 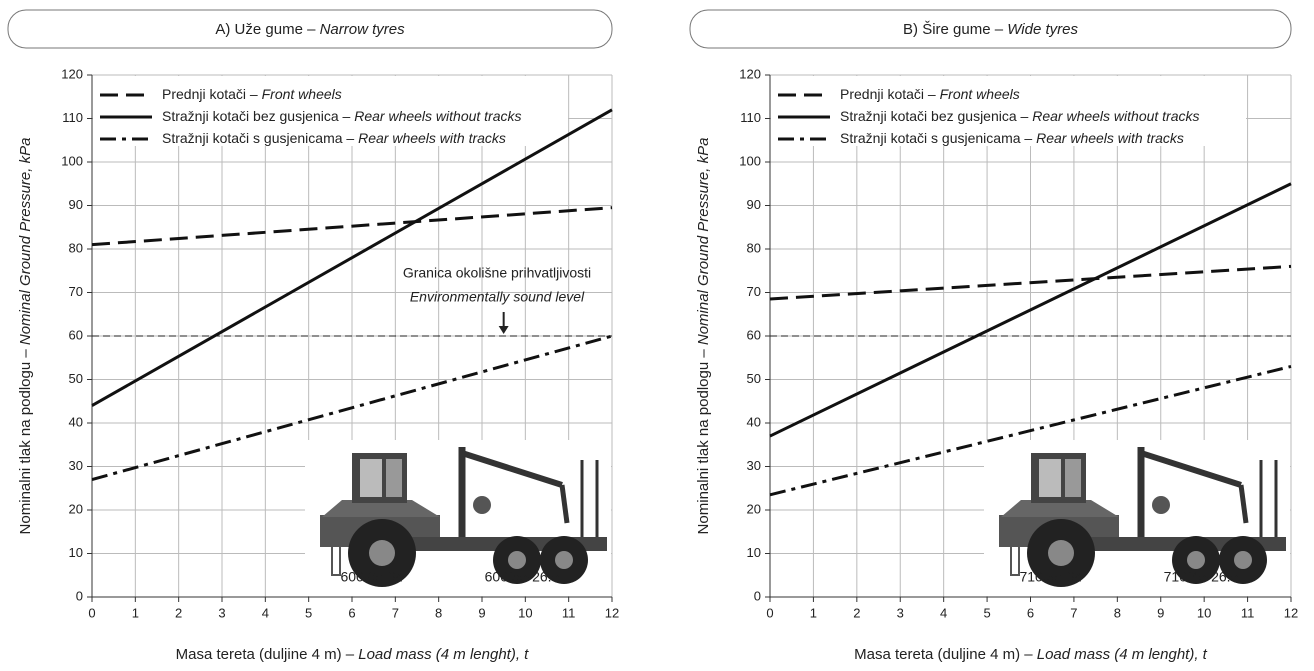 I want to click on panel-title: A) Uže gume – Narrow tyres, so click(x=310, y=29).